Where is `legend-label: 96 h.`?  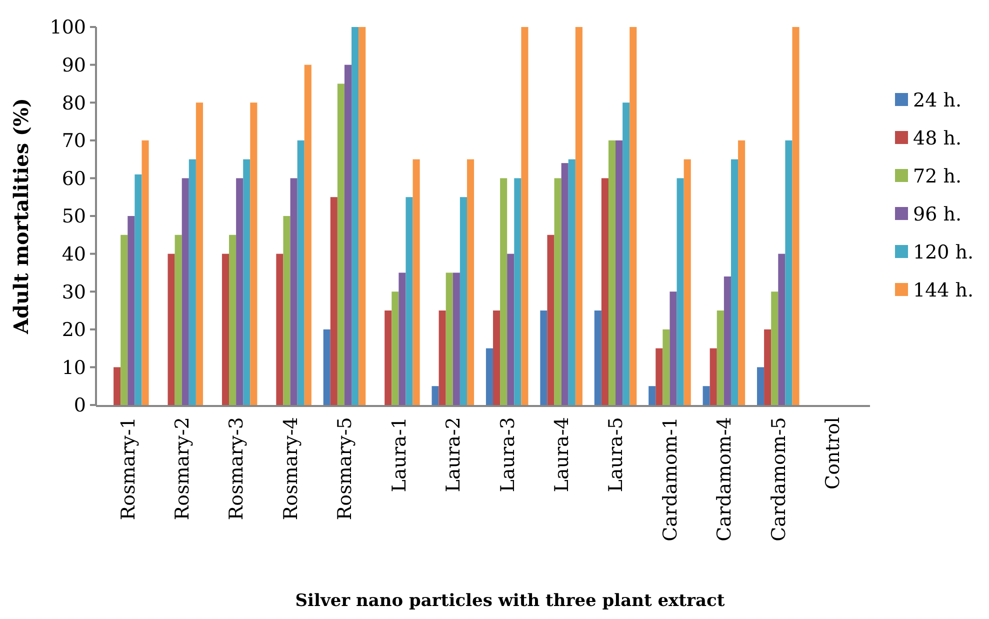 legend-label: 96 h. is located at coordinates (937, 215).